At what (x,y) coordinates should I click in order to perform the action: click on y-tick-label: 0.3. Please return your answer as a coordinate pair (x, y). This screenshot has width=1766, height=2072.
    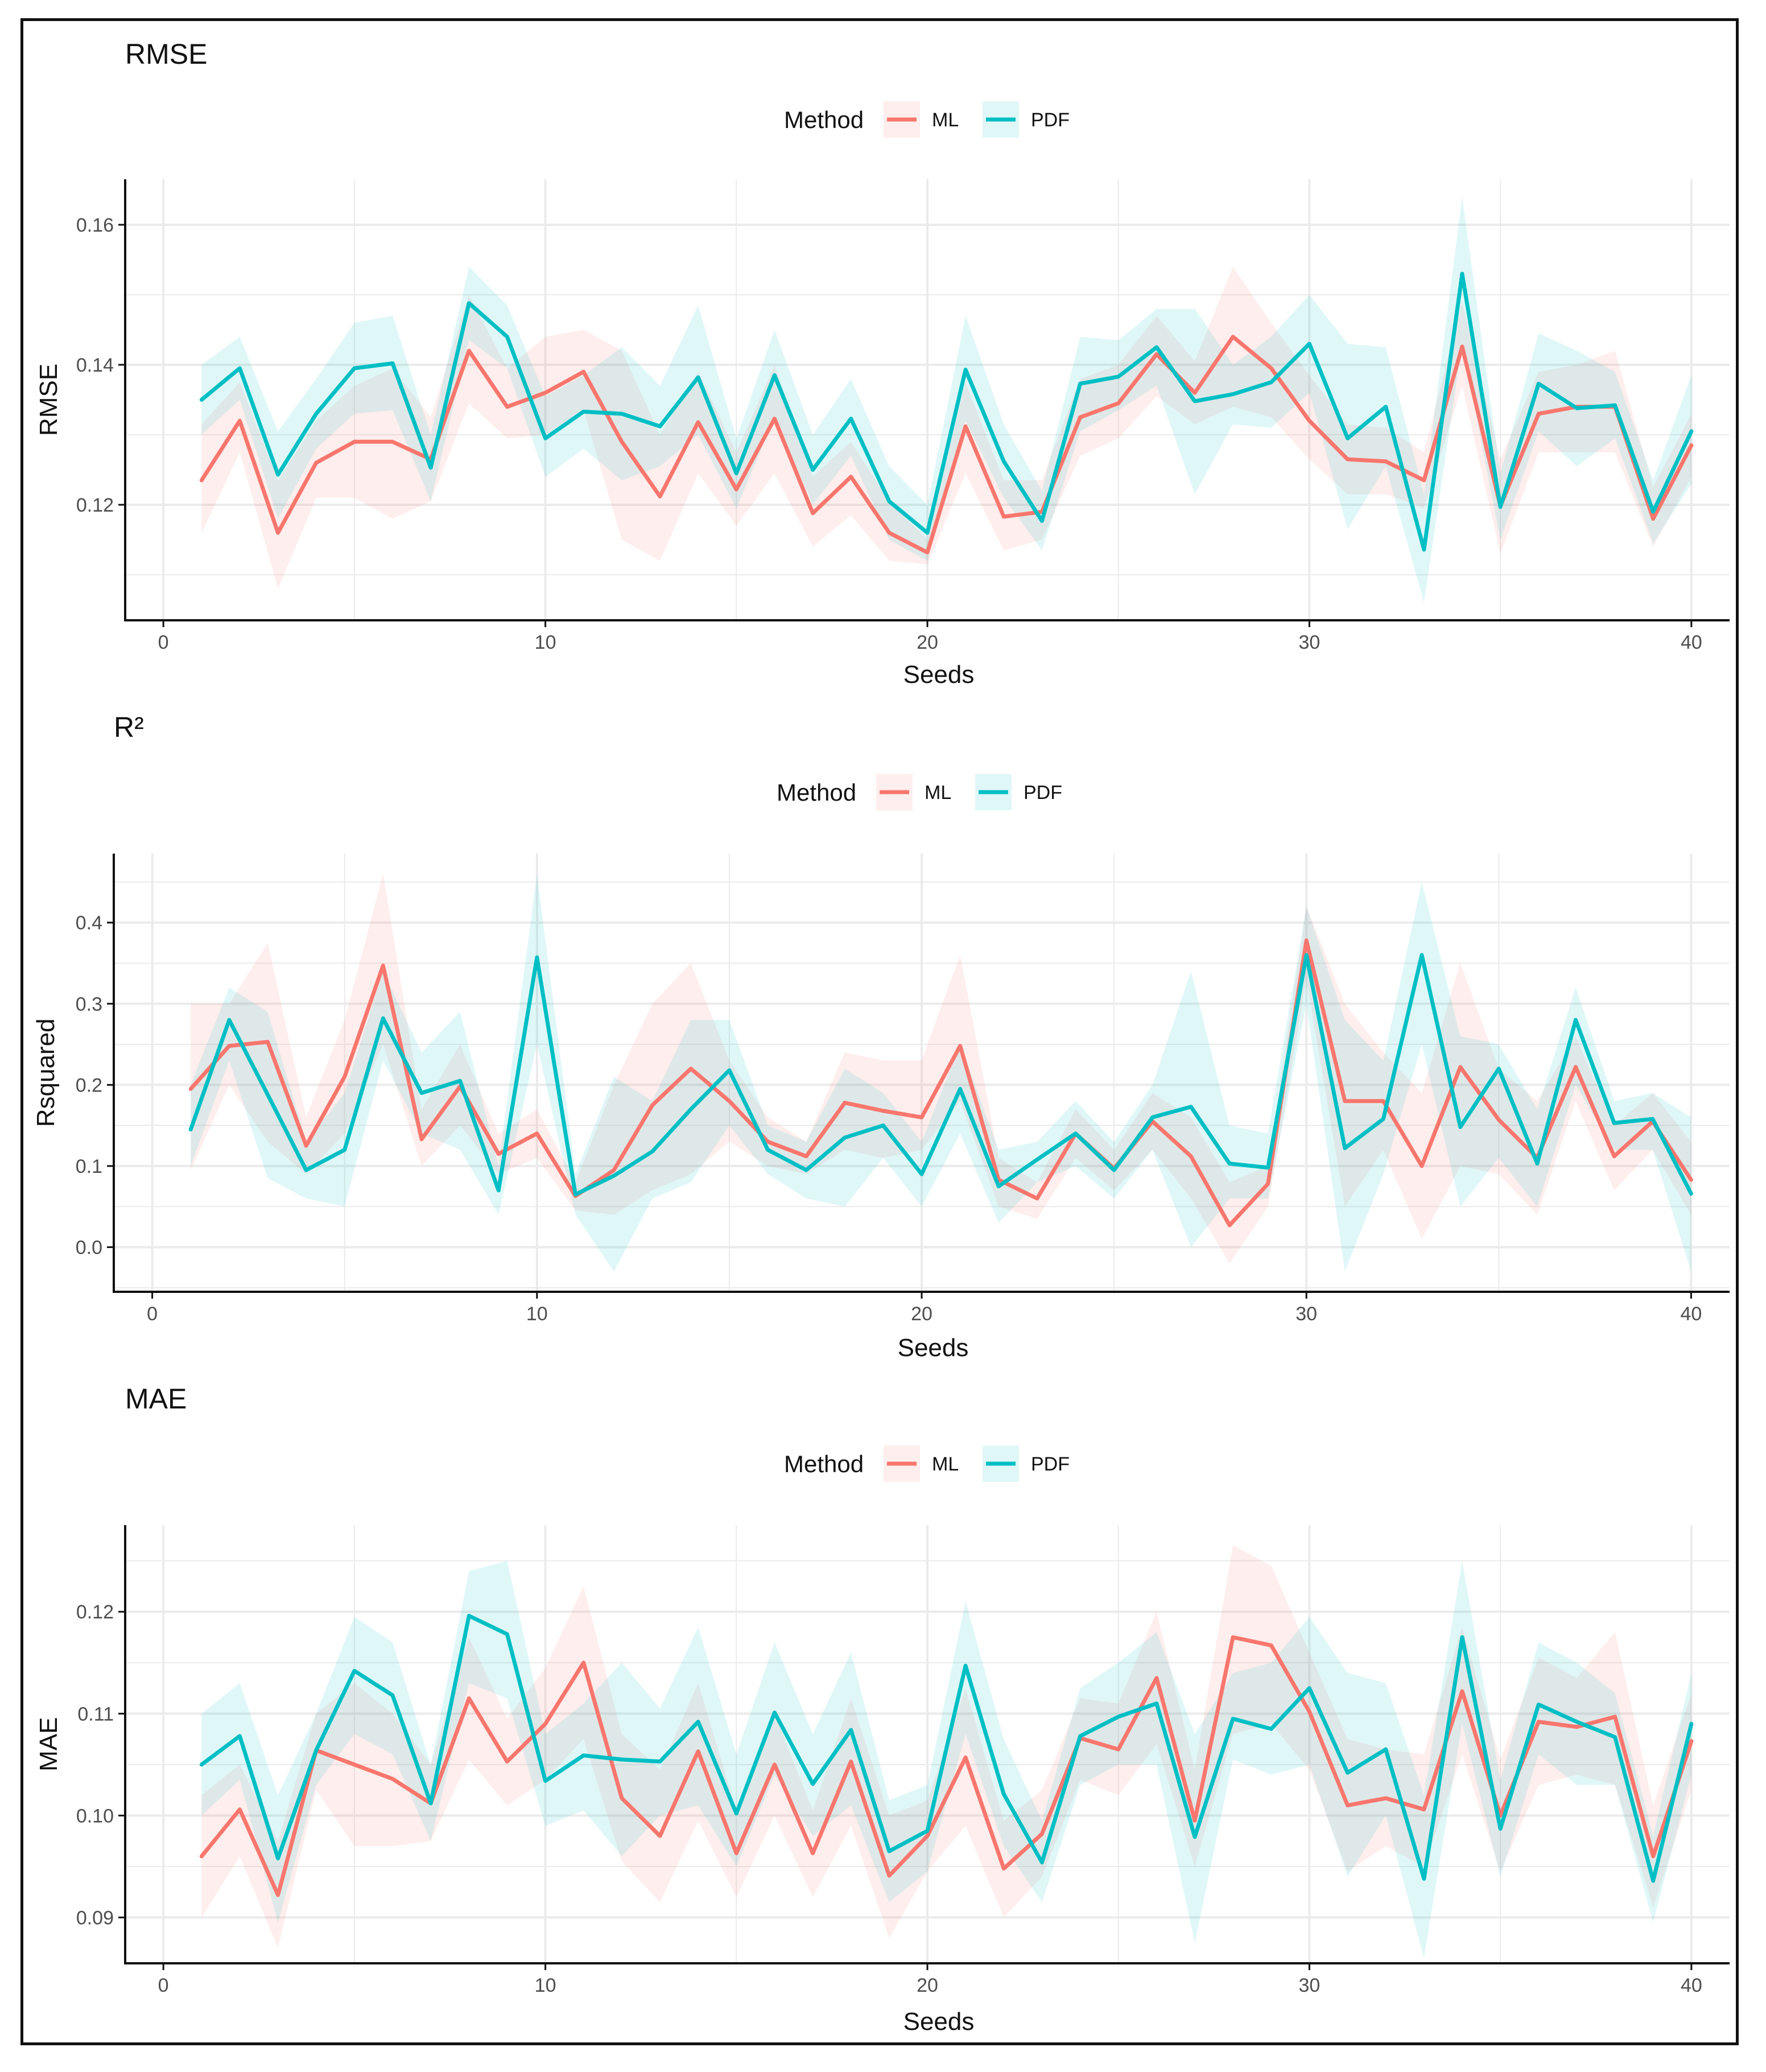
    Looking at the image, I should click on (89, 1004).